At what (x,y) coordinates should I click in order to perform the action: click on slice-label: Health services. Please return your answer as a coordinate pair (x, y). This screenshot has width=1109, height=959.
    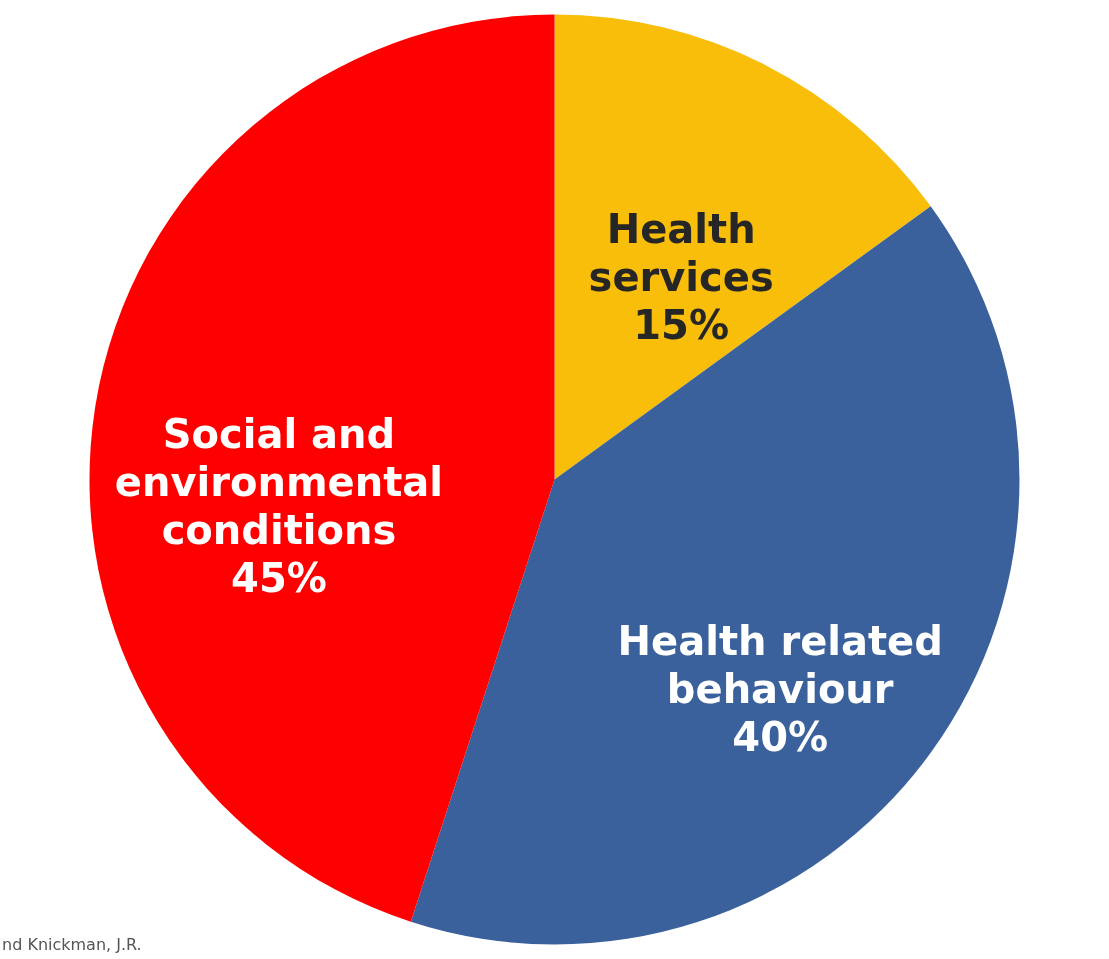
    Looking at the image, I should click on (681, 252).